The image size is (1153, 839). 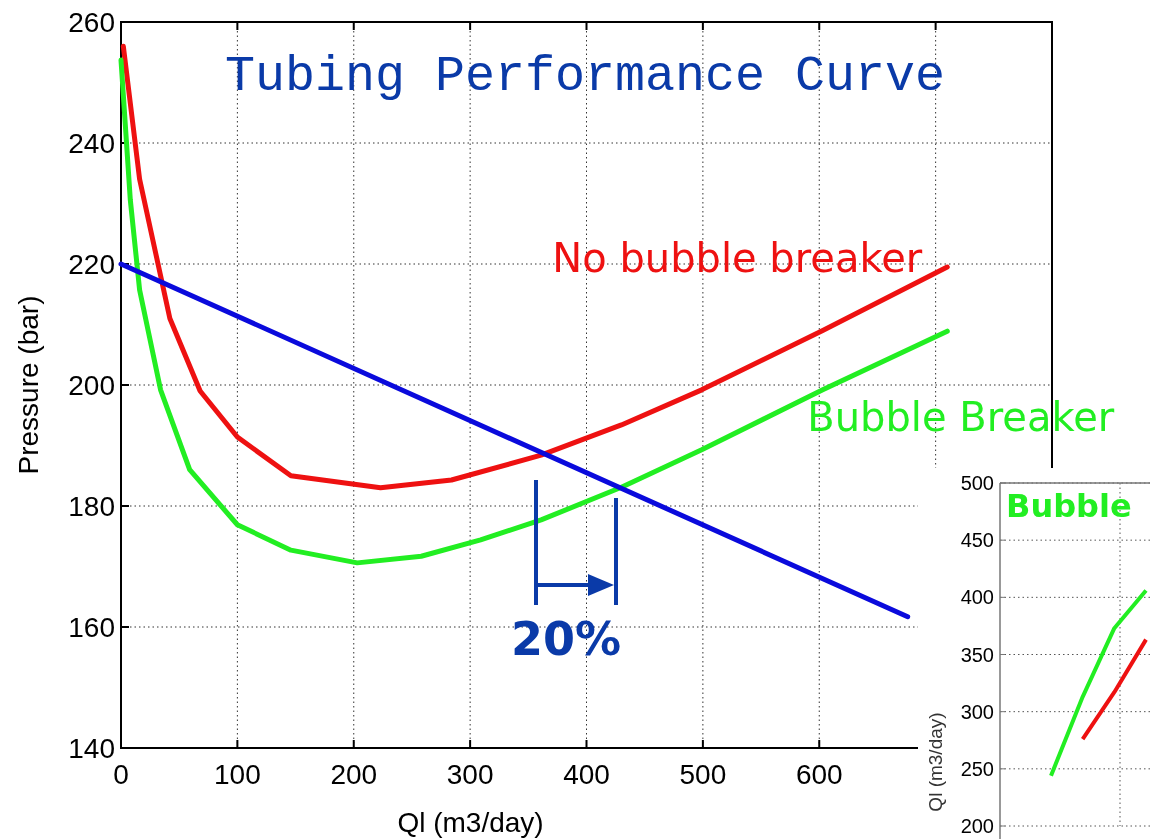 What do you see at coordinates (237, 774) in the screenshot?
I see `x-tick-label: 100` at bounding box center [237, 774].